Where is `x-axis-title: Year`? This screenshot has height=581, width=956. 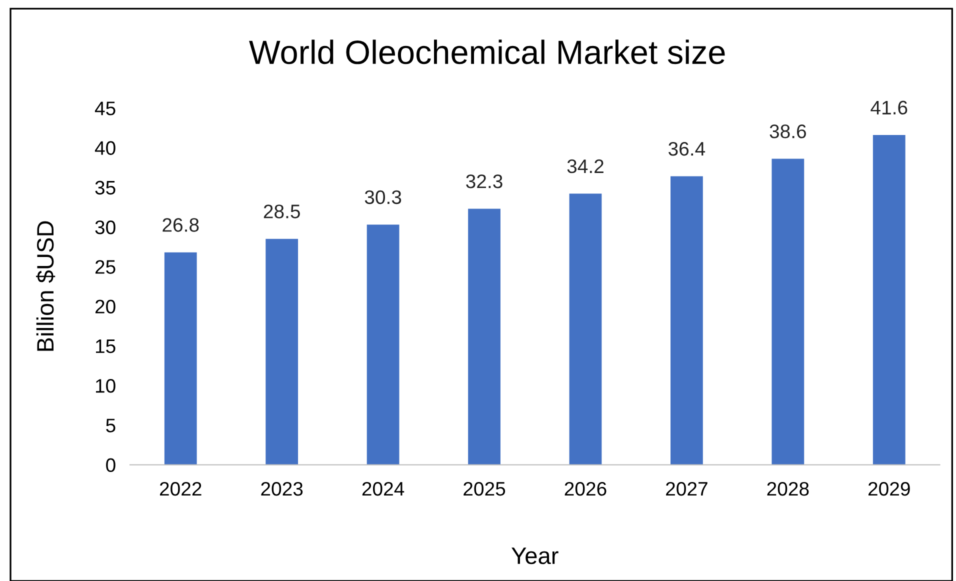
x-axis-title: Year is located at coordinates (535, 556).